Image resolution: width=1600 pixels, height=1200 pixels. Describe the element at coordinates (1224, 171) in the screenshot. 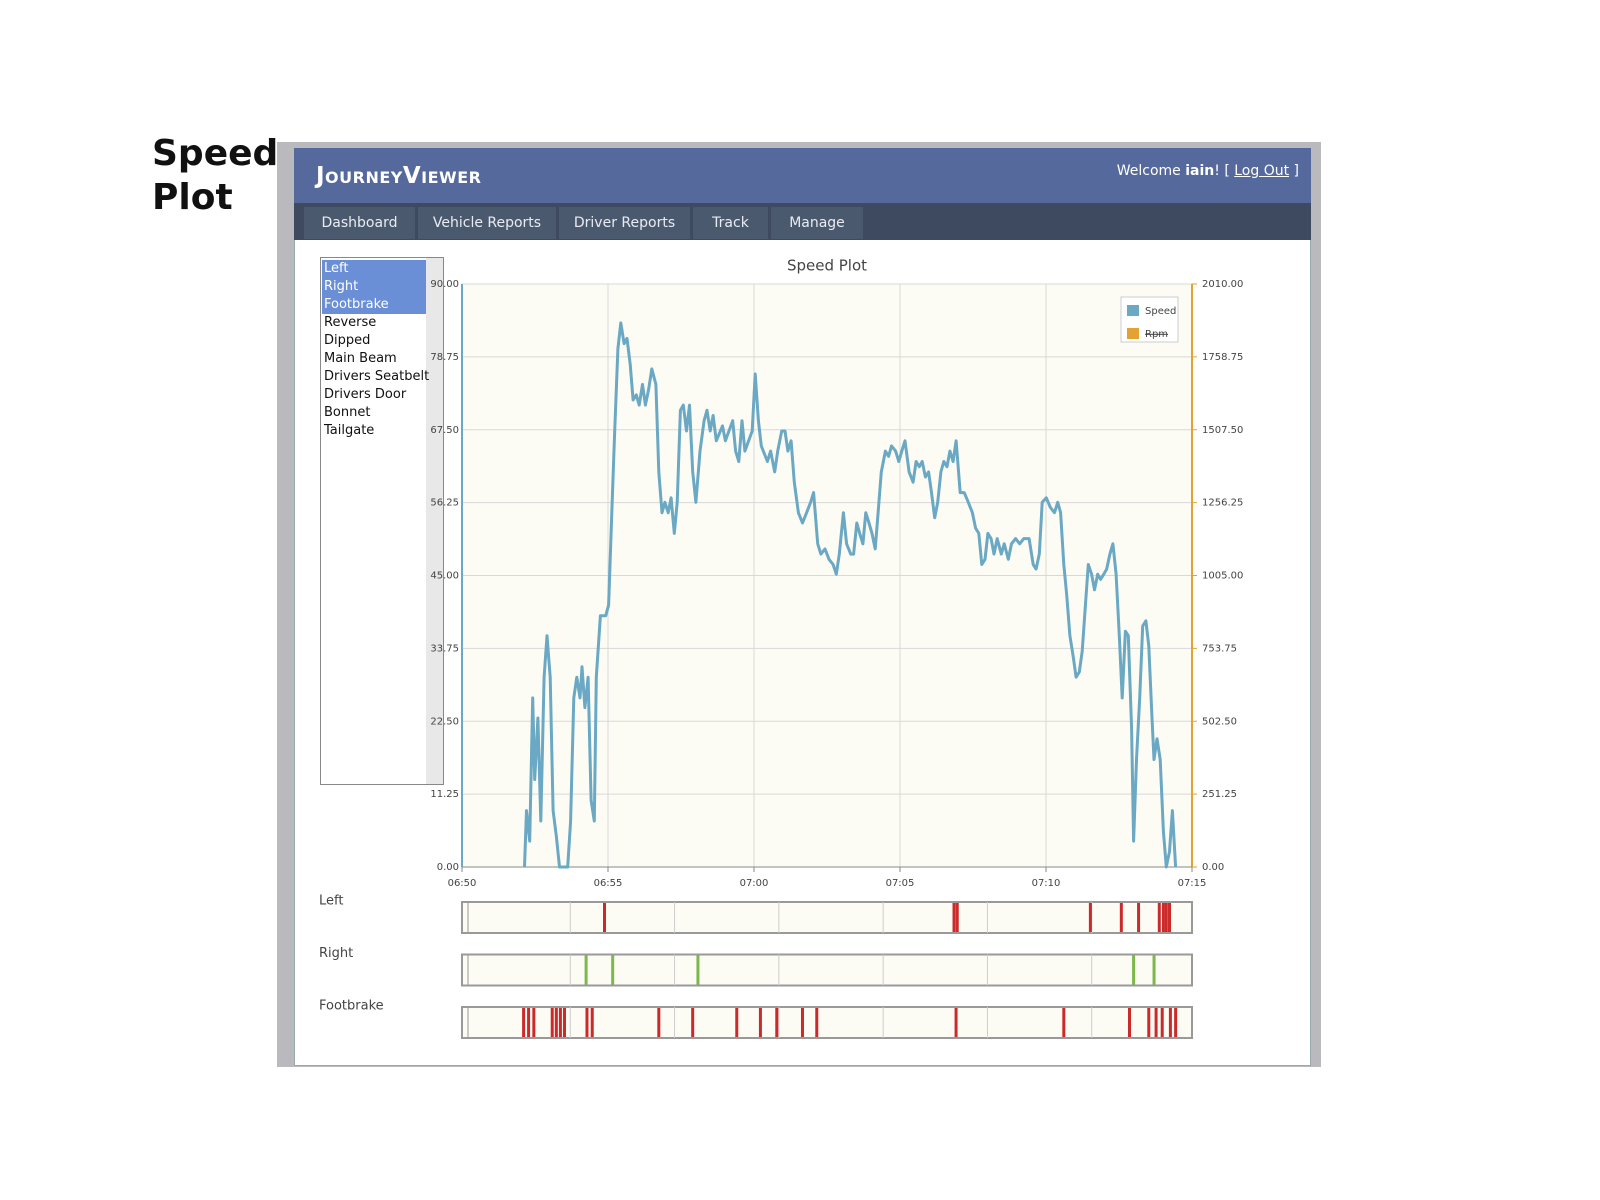

I see `welcome-text: ! [` at that location.